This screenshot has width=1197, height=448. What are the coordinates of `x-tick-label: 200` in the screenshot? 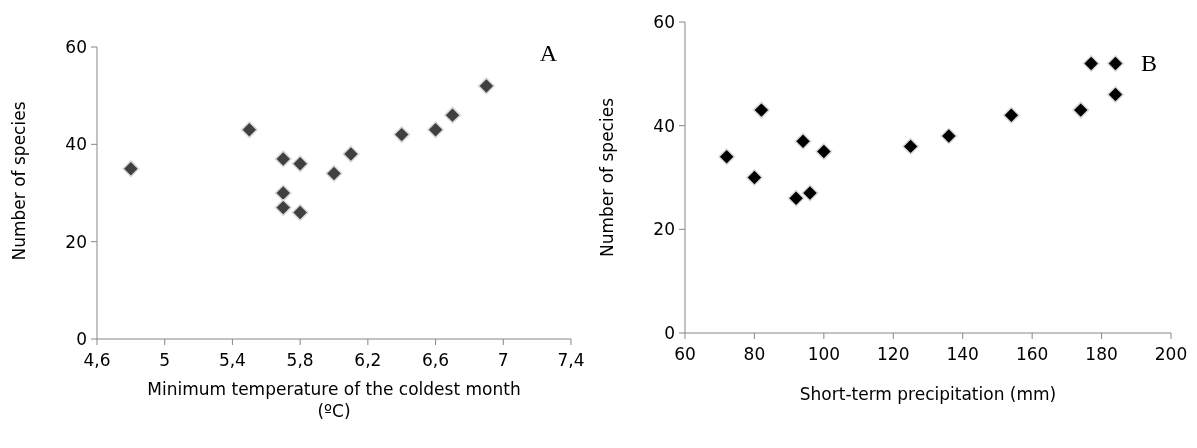 It's located at (1171, 354).